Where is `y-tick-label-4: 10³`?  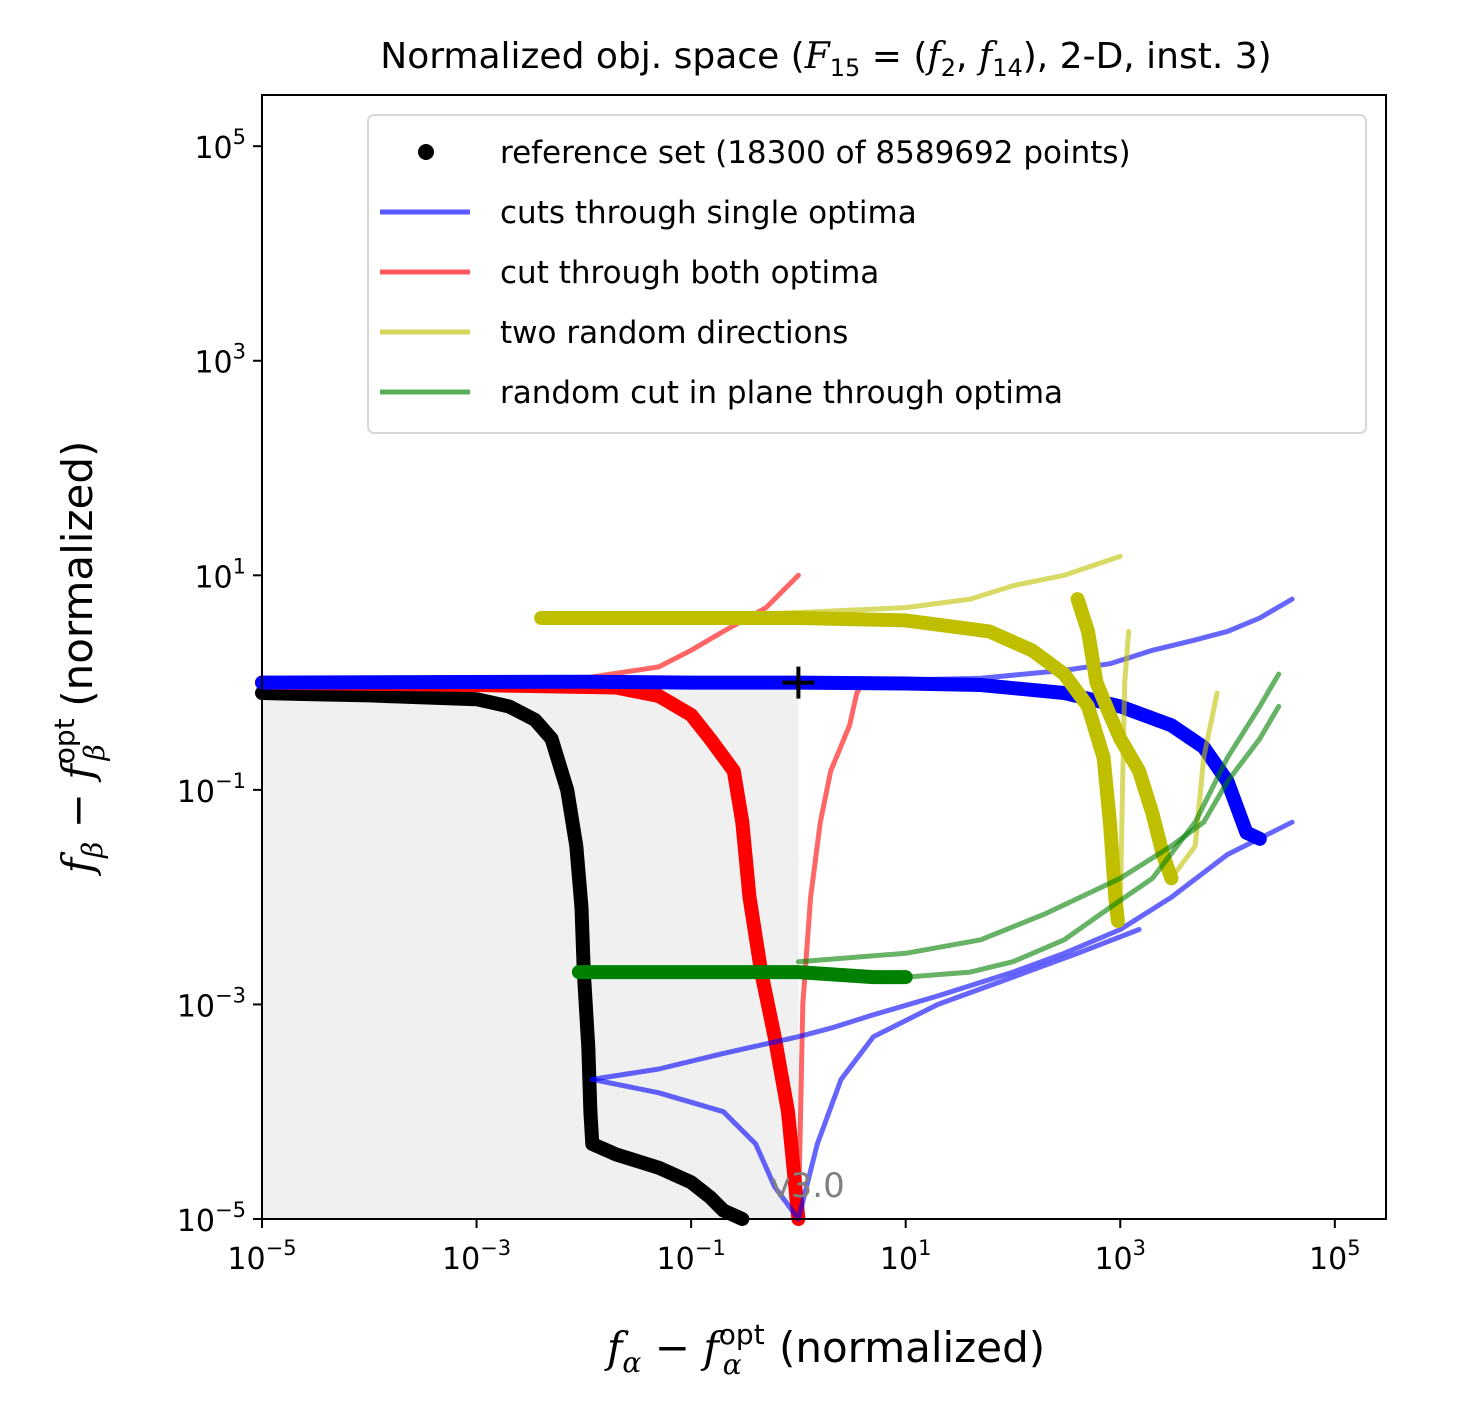
y-tick-label-4: 10³ is located at coordinates (220, 360).